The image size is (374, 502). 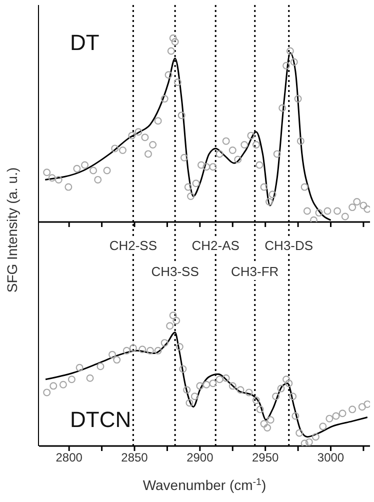 I want to click on x-tick-label: 2900, so click(x=200, y=457).